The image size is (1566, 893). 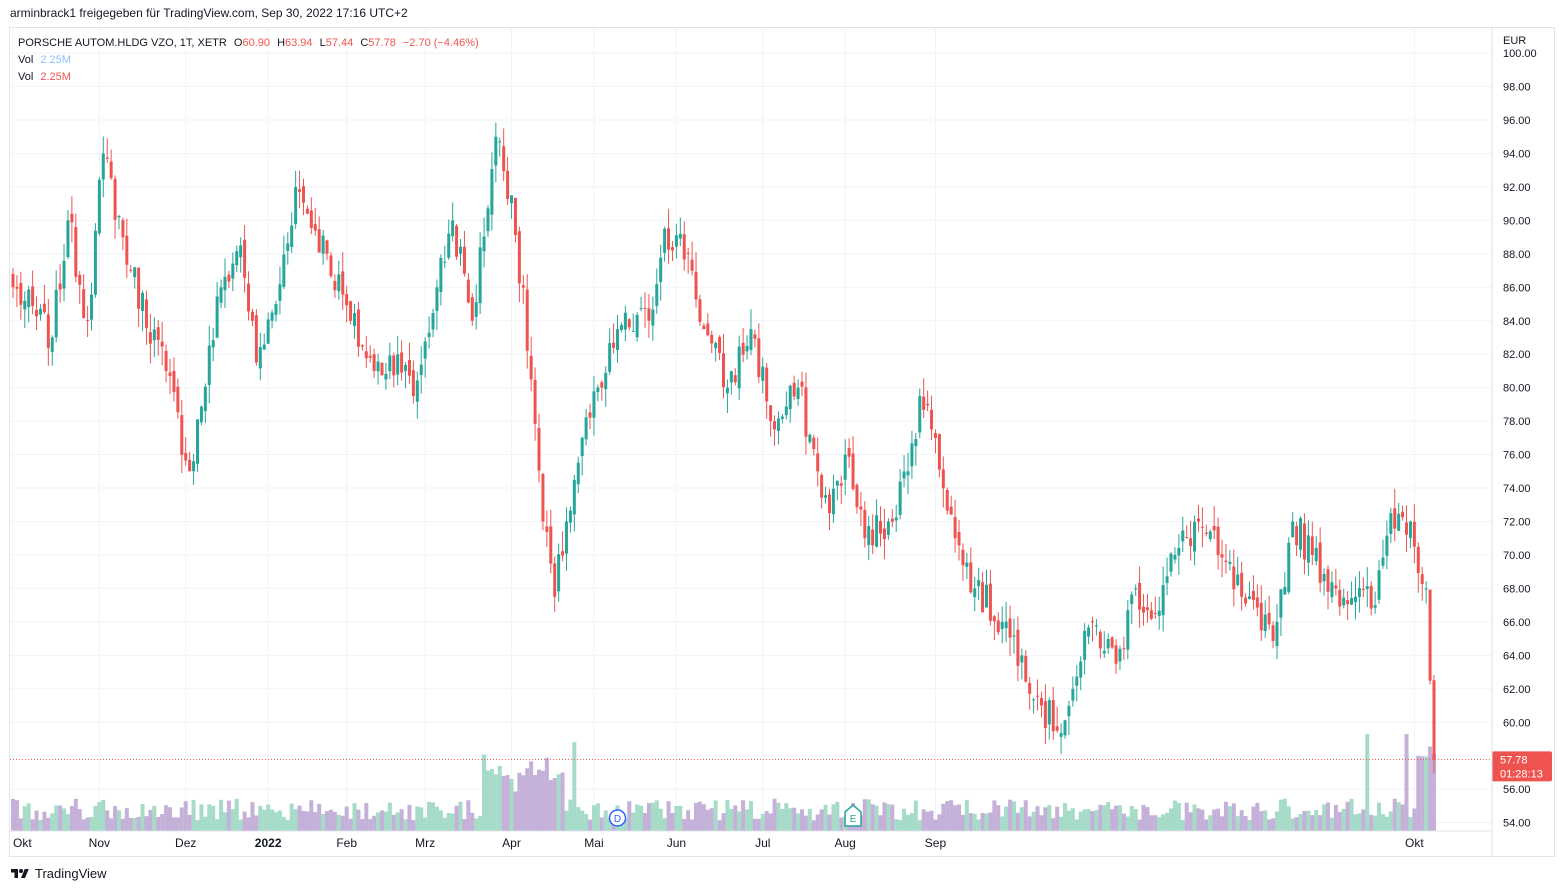 I want to click on legend-vol-row-2: Vol 2.25M, so click(x=248, y=77).